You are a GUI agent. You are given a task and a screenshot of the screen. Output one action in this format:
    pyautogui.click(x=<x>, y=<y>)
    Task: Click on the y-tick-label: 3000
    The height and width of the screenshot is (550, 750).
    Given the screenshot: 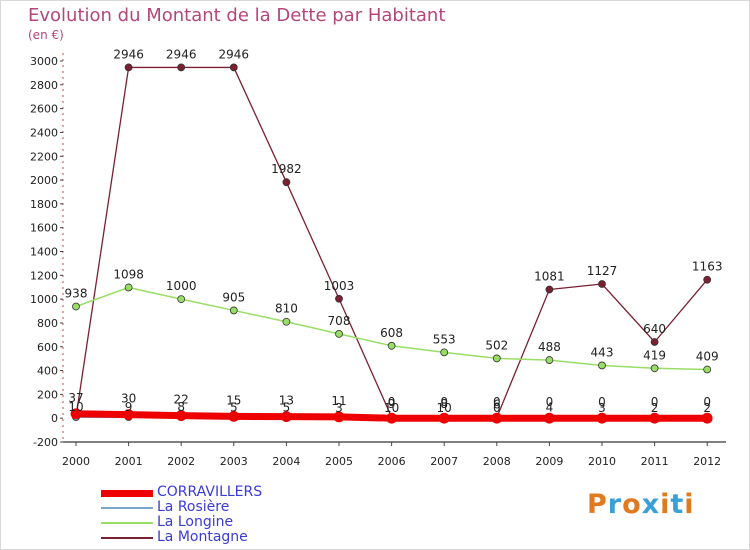 What is the action you would take?
    pyautogui.click(x=44, y=61)
    